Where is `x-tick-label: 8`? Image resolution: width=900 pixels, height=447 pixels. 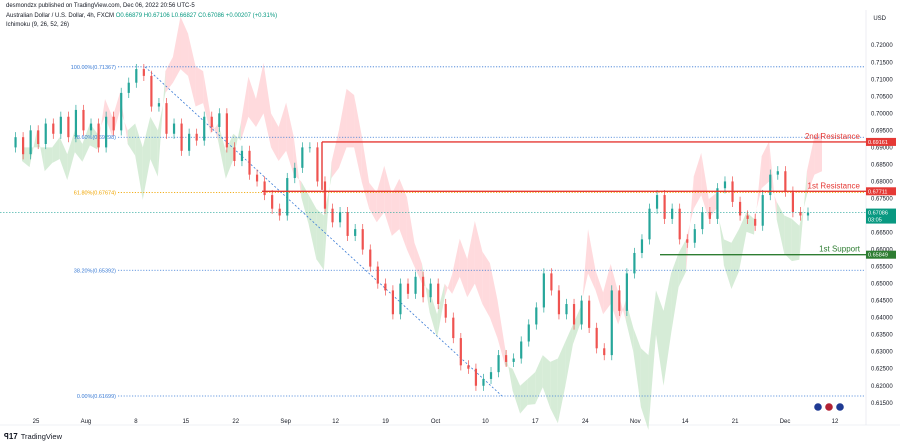 x-tick-label: 8 is located at coordinates (136, 422).